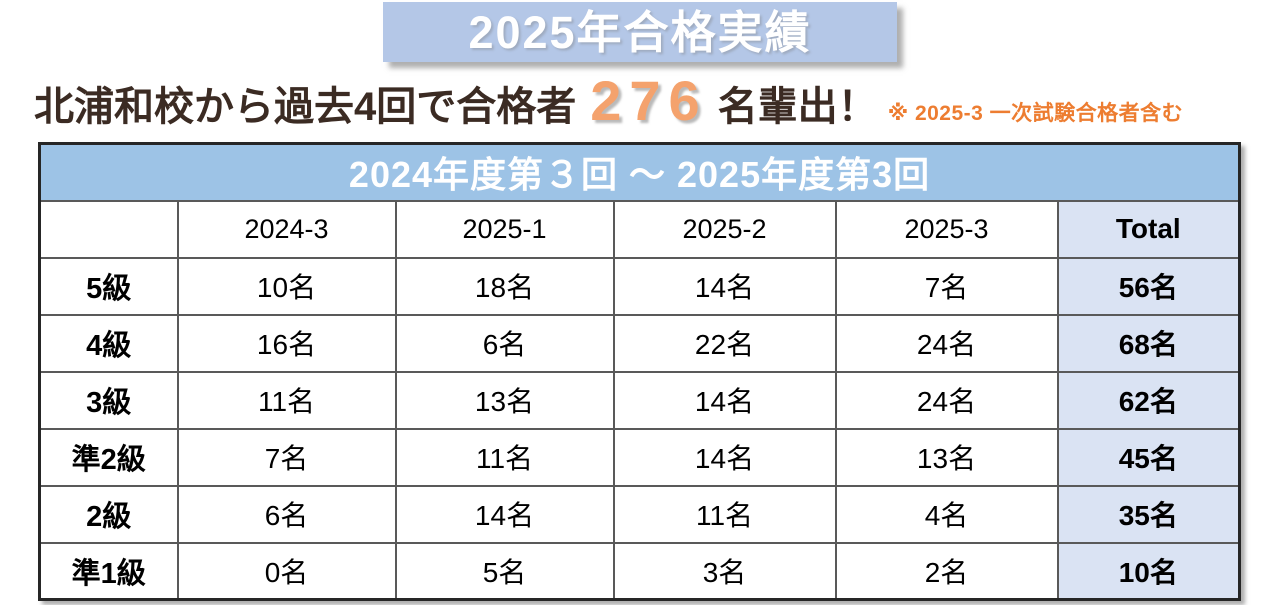 The image size is (1280, 605). I want to click on table-column-header-row: 2024-3 2025-1 2025-2 2025-3 Total, so click(639, 229).